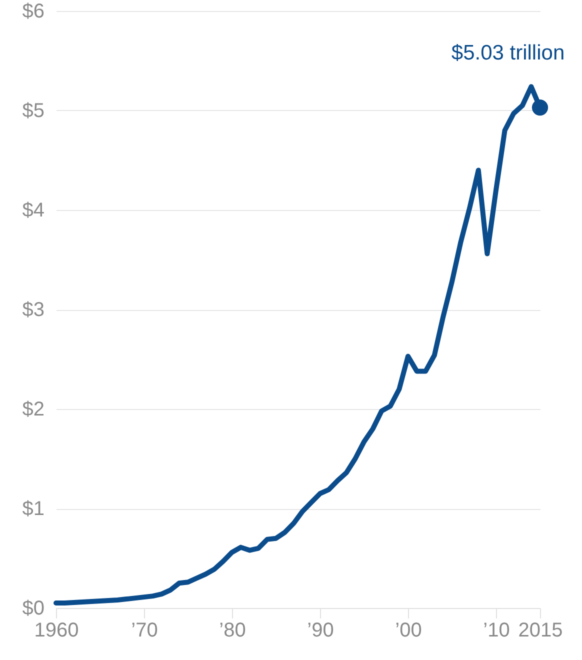  Describe the element at coordinates (33, 609) in the screenshot. I see `y-tick-label: $0` at that location.